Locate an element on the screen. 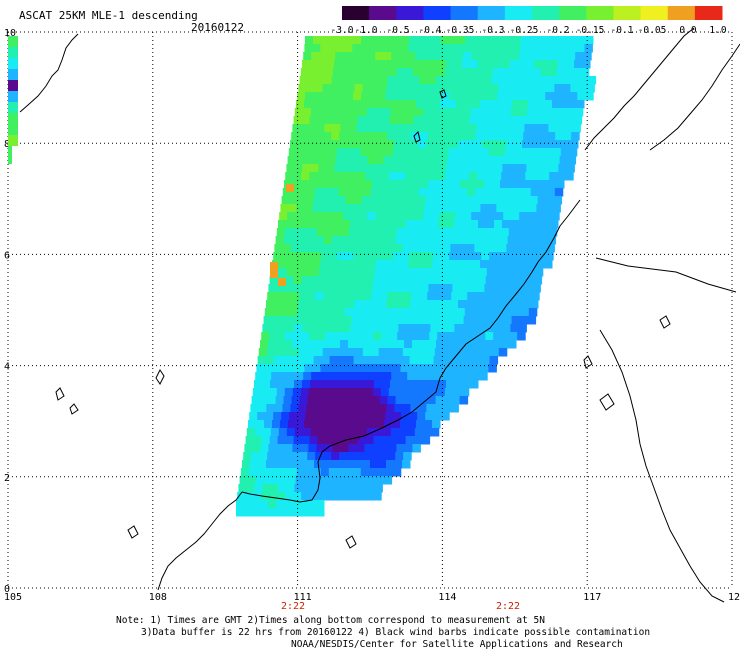 This screenshot has width=740, height=650. mini-legend-strip is located at coordinates (13, 100).